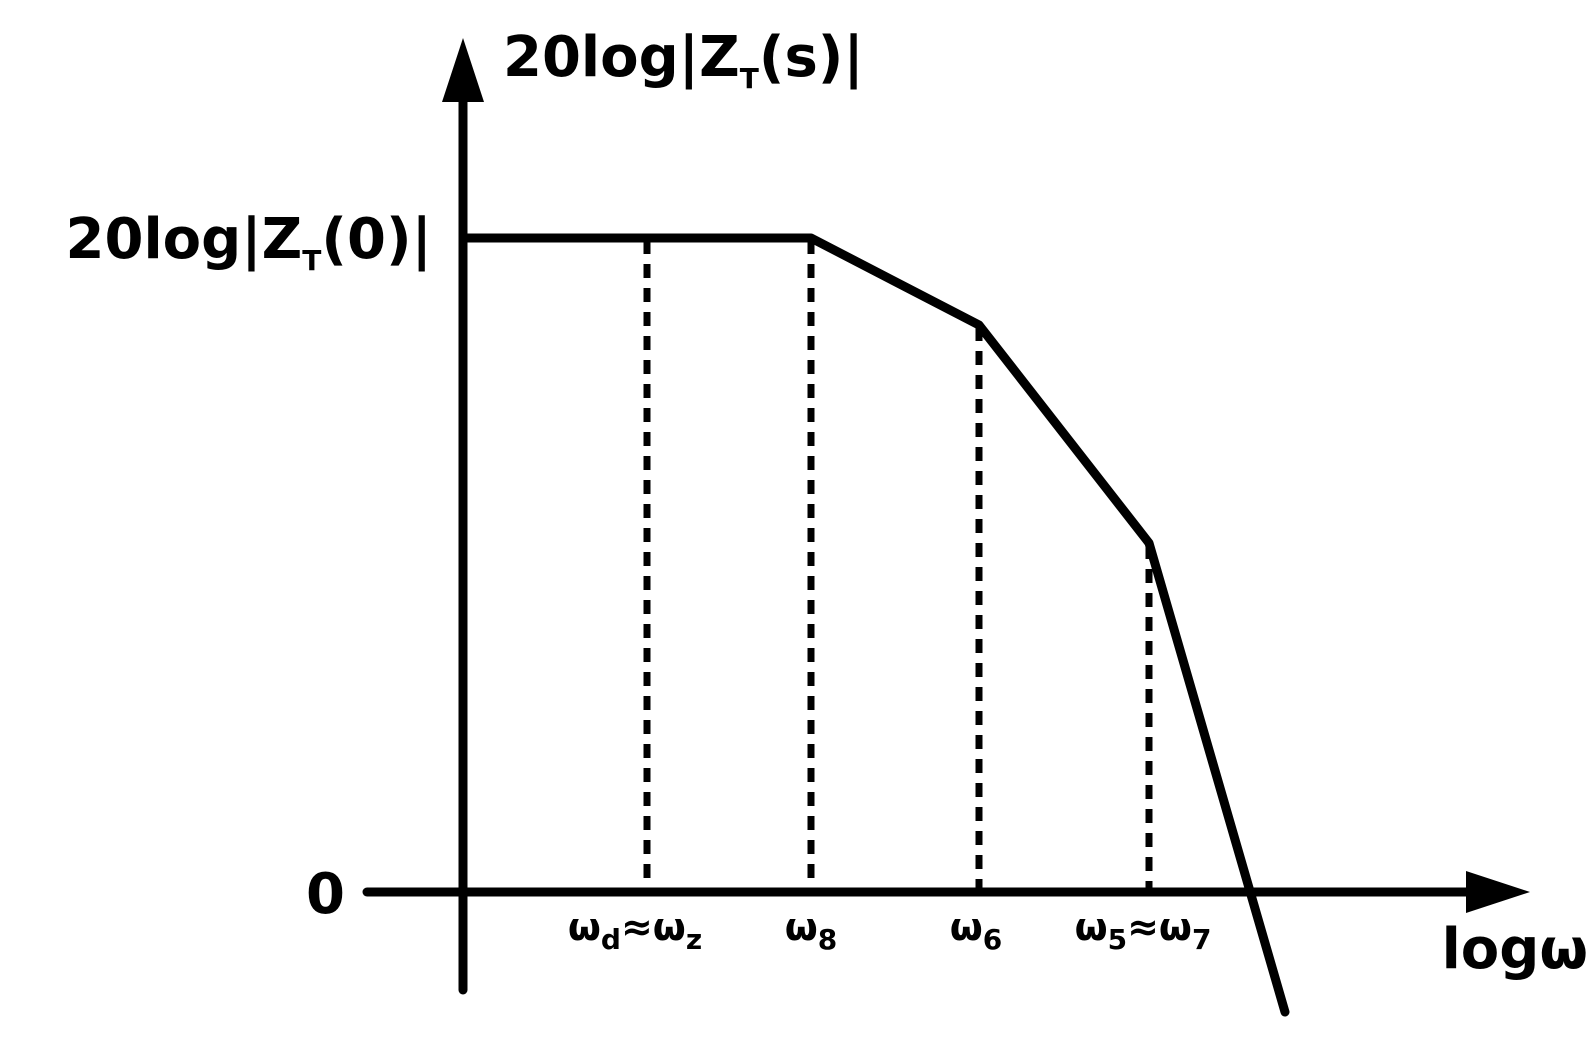  What do you see at coordinates (976, 930) in the screenshot?
I see `freq-label-w6: ω6` at bounding box center [976, 930].